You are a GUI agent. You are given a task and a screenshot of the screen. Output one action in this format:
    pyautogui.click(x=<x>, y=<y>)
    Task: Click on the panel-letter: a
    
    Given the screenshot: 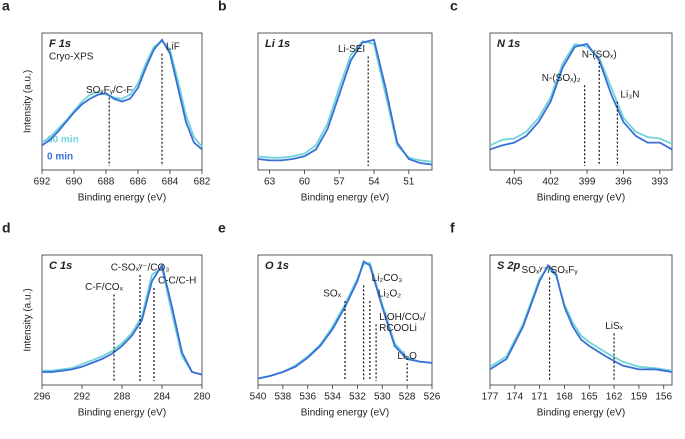 What is the action you would take?
    pyautogui.click(x=6, y=7)
    